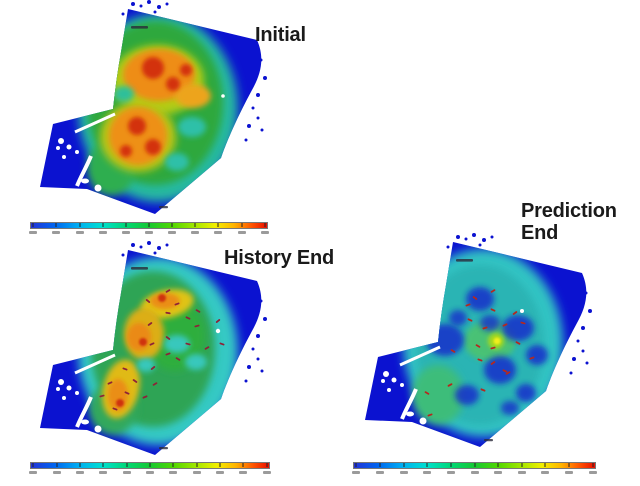 The width and height of the screenshot is (640, 486). What do you see at coordinates (540, 233) in the screenshot?
I see `panel-title-prediction-line2: End` at bounding box center [540, 233].